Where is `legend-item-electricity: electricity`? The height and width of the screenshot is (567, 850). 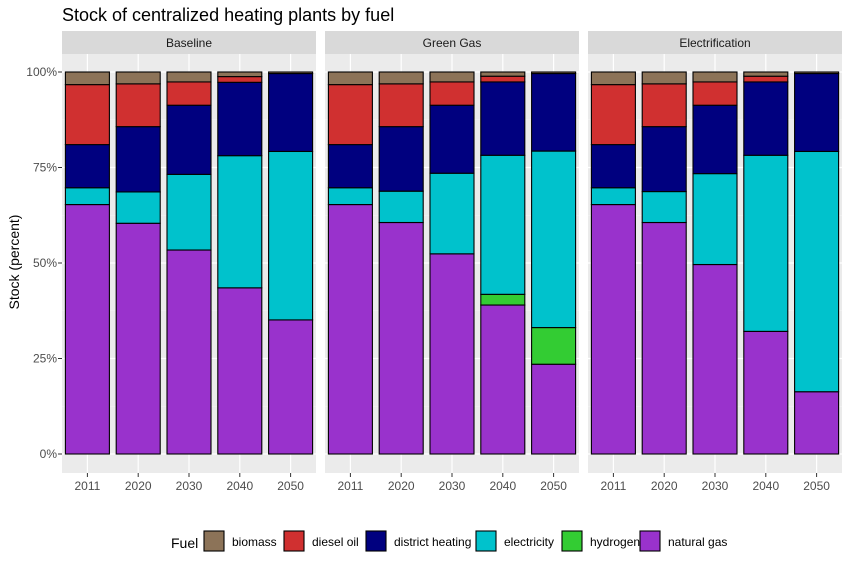 legend-item-electricity: electricity is located at coordinates (514, 541).